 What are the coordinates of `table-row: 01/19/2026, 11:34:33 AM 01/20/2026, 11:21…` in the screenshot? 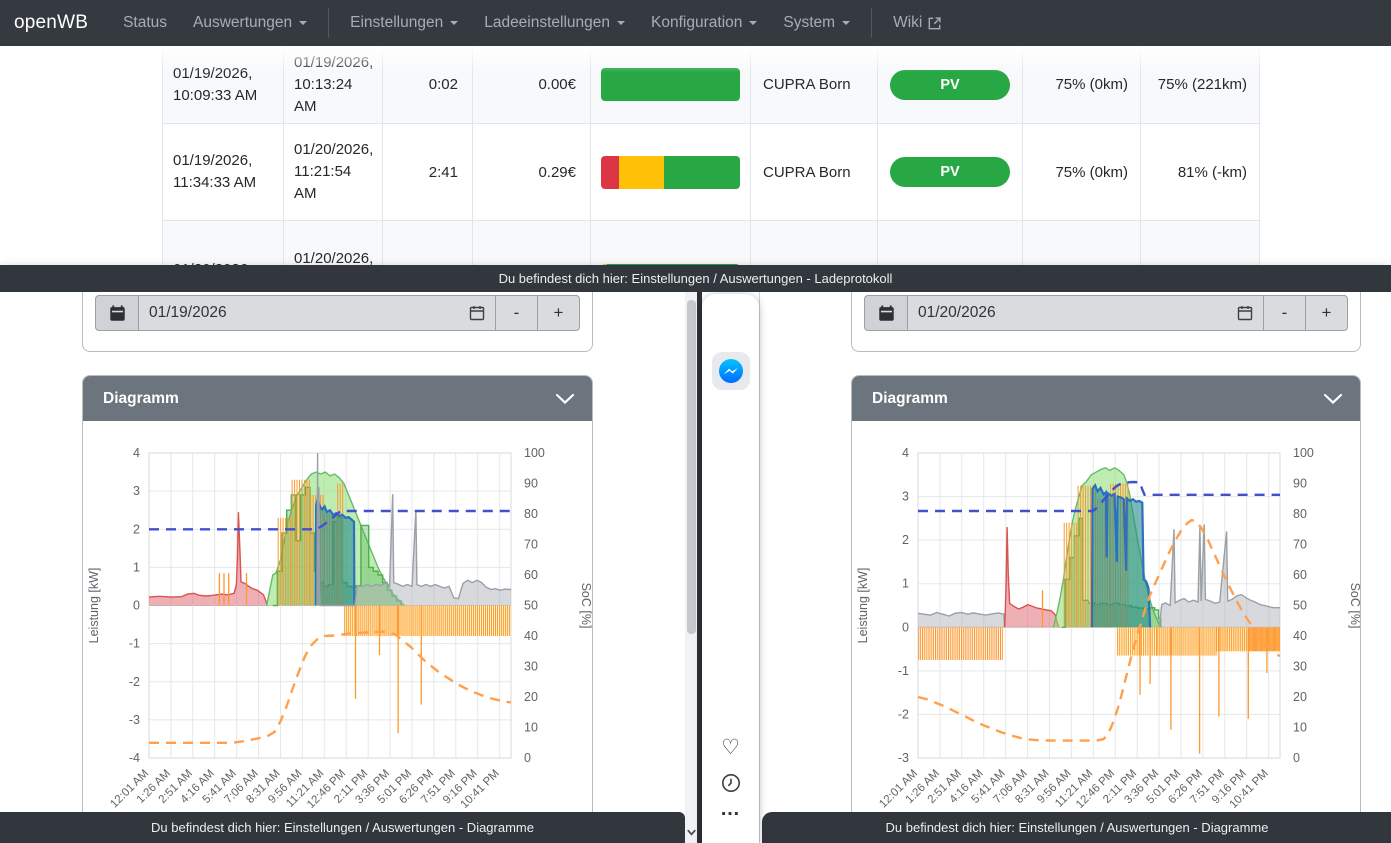 It's located at (711, 171).